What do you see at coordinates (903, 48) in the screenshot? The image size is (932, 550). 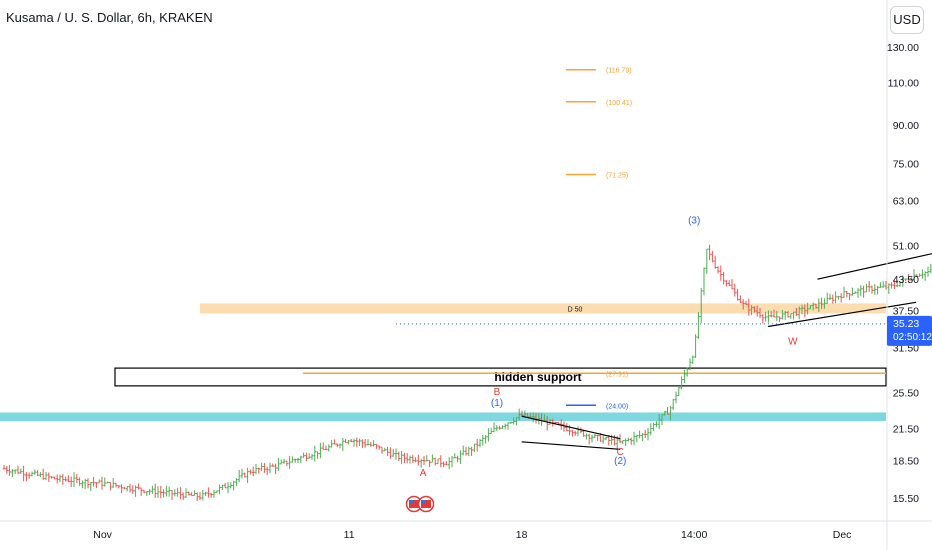 I see `price-tick: 130.00` at bounding box center [903, 48].